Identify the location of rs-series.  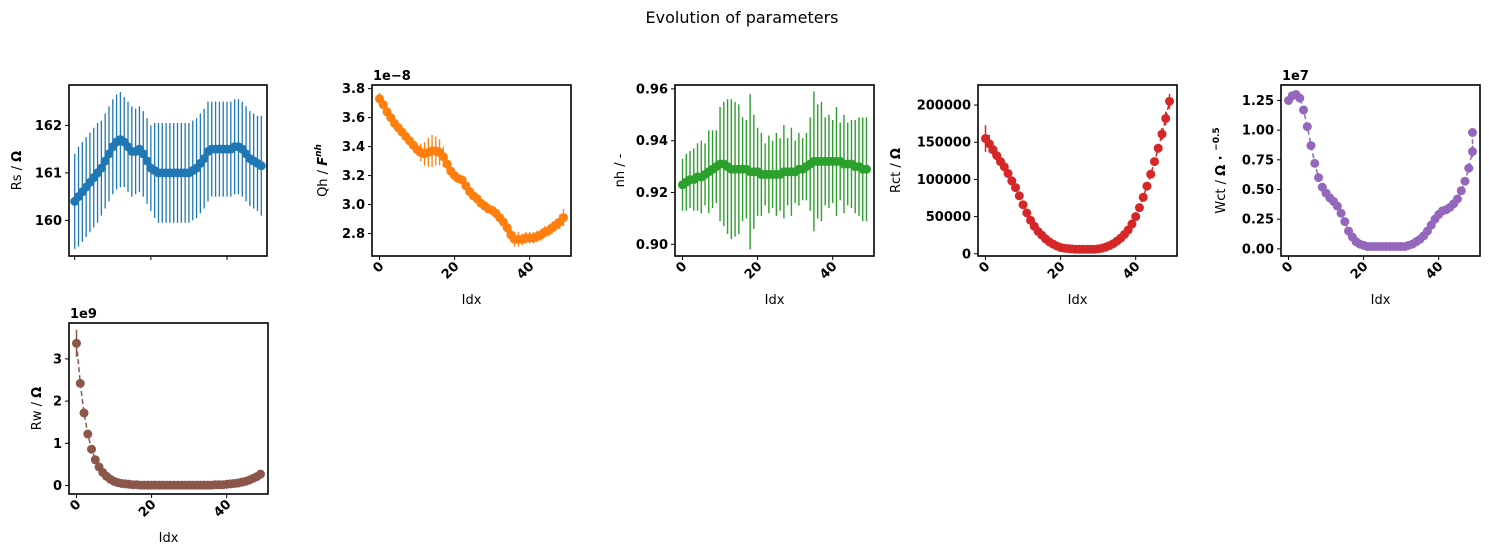
(168, 170).